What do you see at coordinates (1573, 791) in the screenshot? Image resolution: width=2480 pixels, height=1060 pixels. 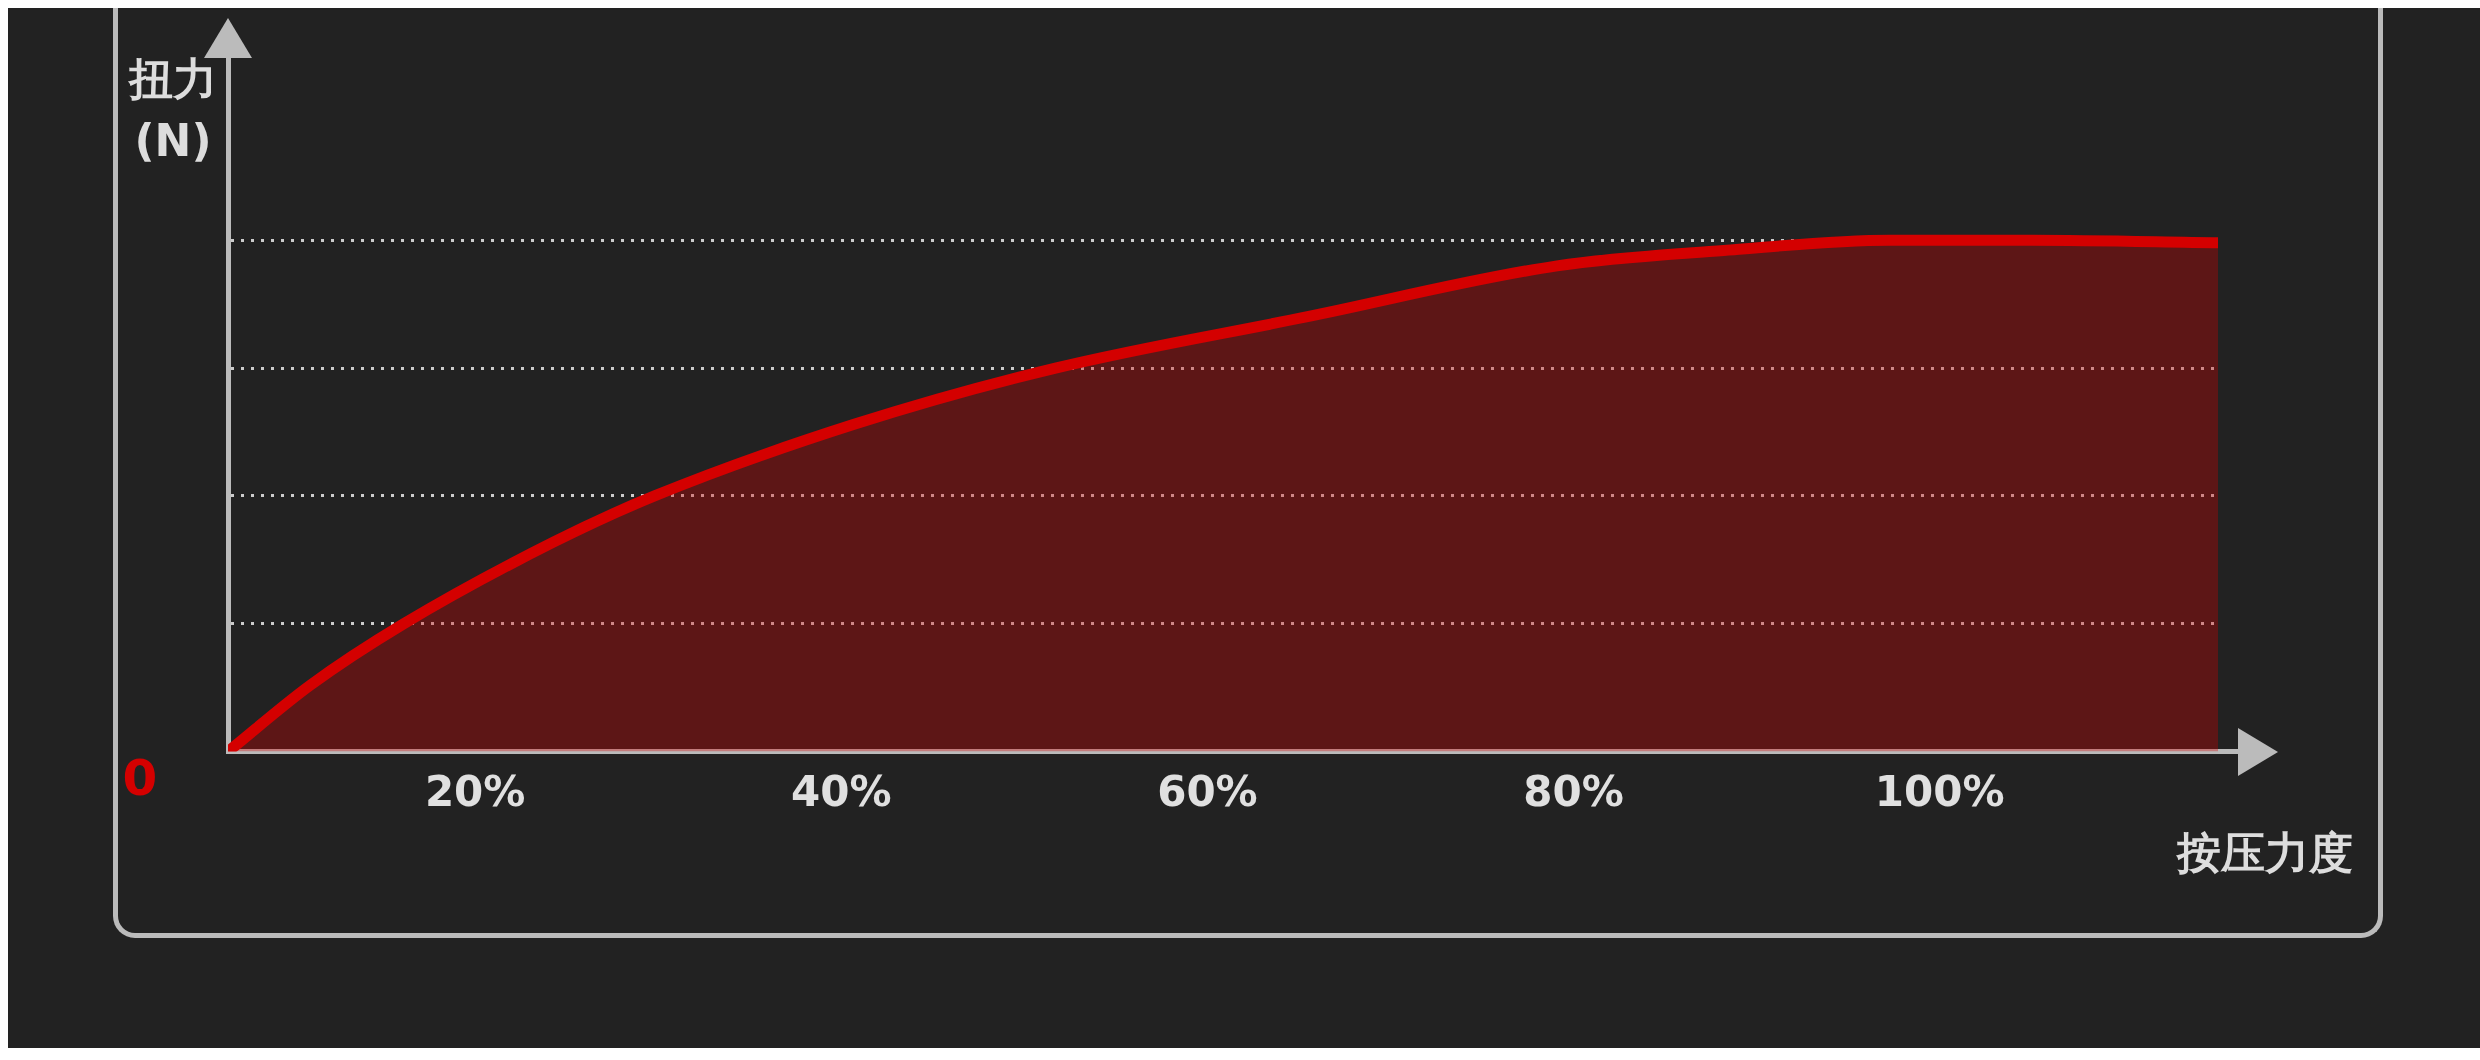 I see `x-tick-label: 80%` at bounding box center [1573, 791].